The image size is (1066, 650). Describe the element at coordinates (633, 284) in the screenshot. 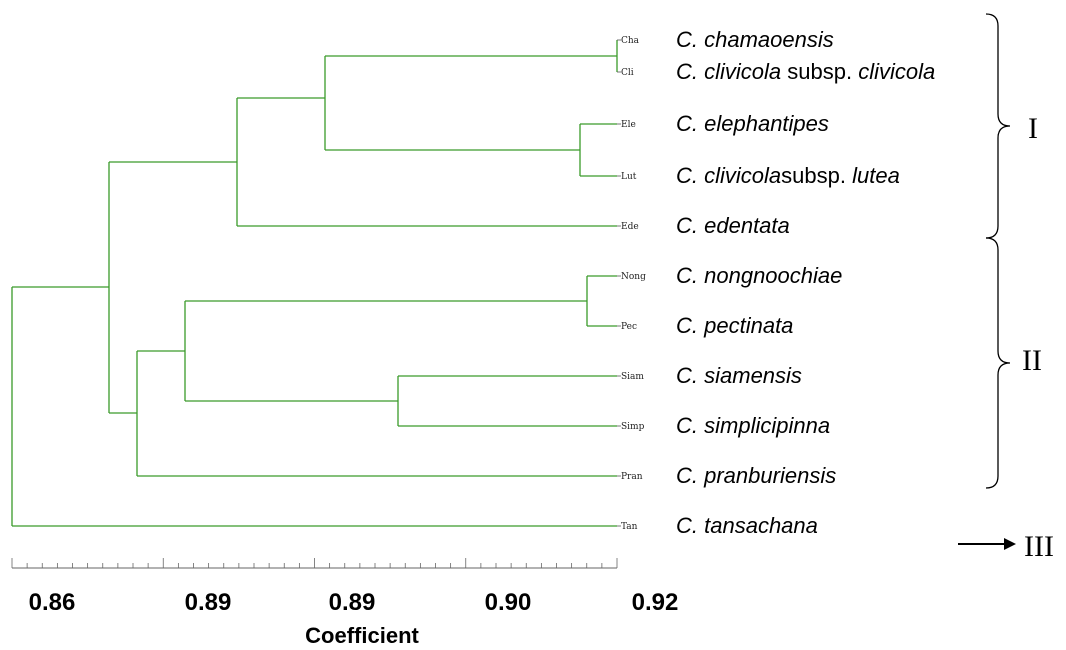

I see `tip-labels: Cha Cli Ele Lut Ede Nong Pec Siam Simp Pran Tan` at that location.